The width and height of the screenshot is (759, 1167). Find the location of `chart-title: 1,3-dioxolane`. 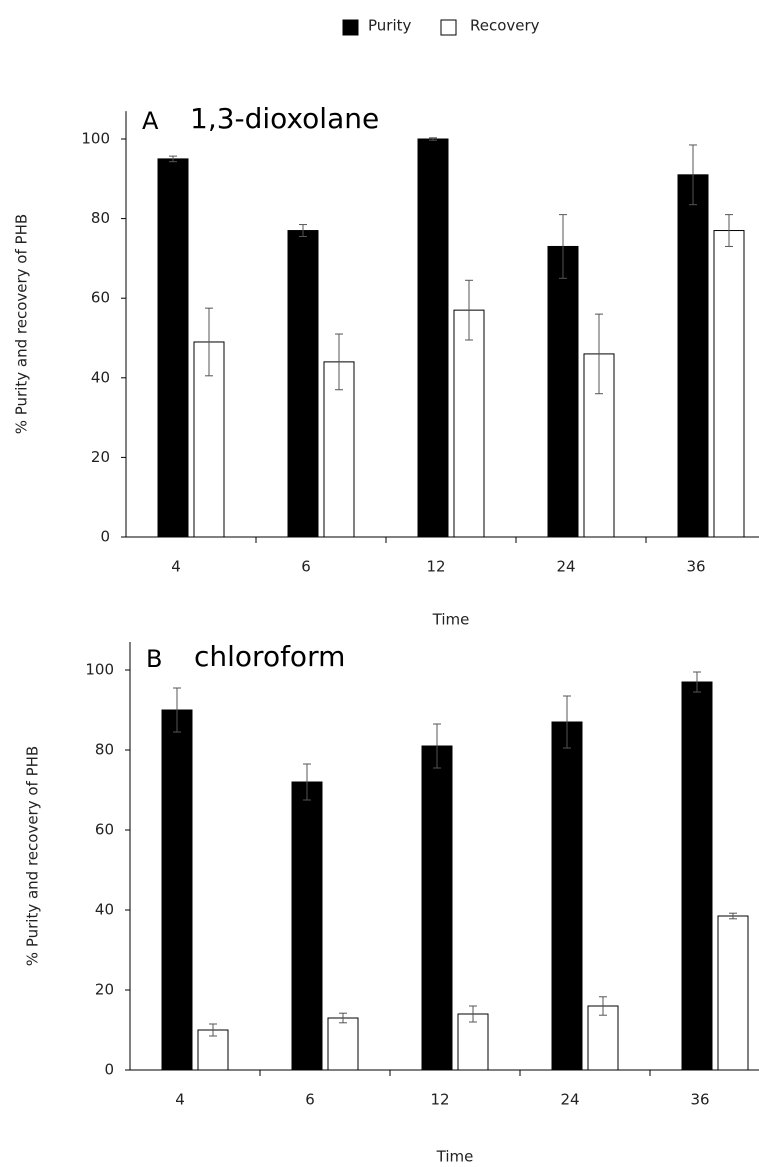

chart-title: 1,3-dioxolane is located at coordinates (284, 118).